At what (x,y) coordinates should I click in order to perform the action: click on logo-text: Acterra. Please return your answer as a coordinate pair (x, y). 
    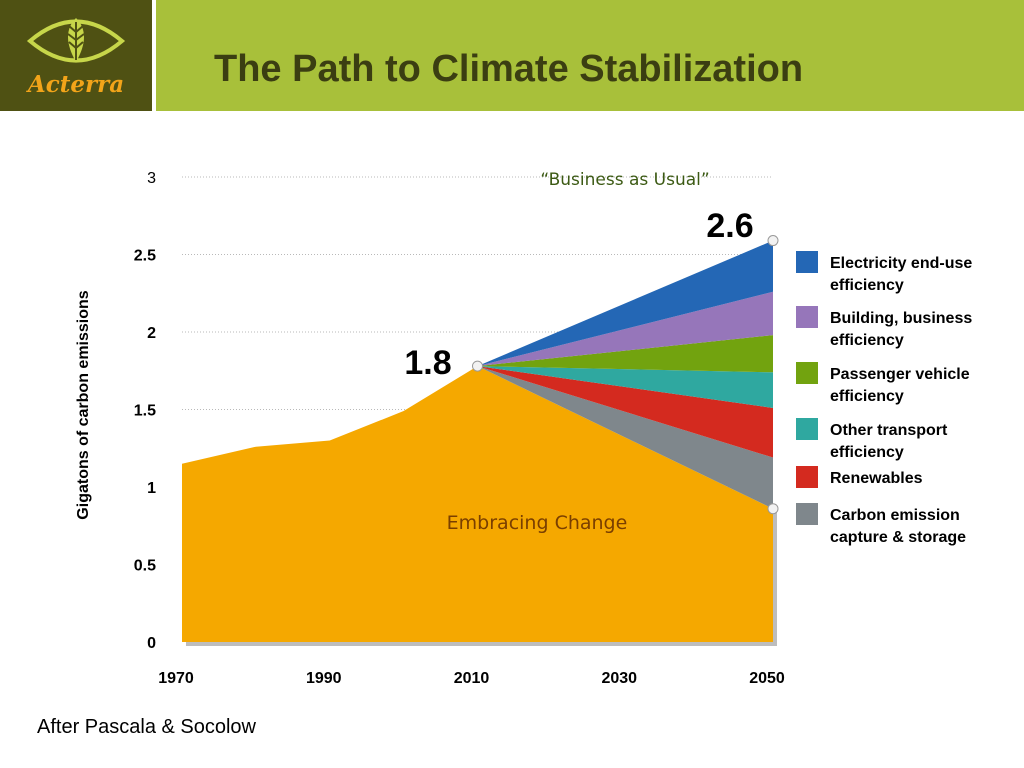
    Looking at the image, I should click on (76, 84).